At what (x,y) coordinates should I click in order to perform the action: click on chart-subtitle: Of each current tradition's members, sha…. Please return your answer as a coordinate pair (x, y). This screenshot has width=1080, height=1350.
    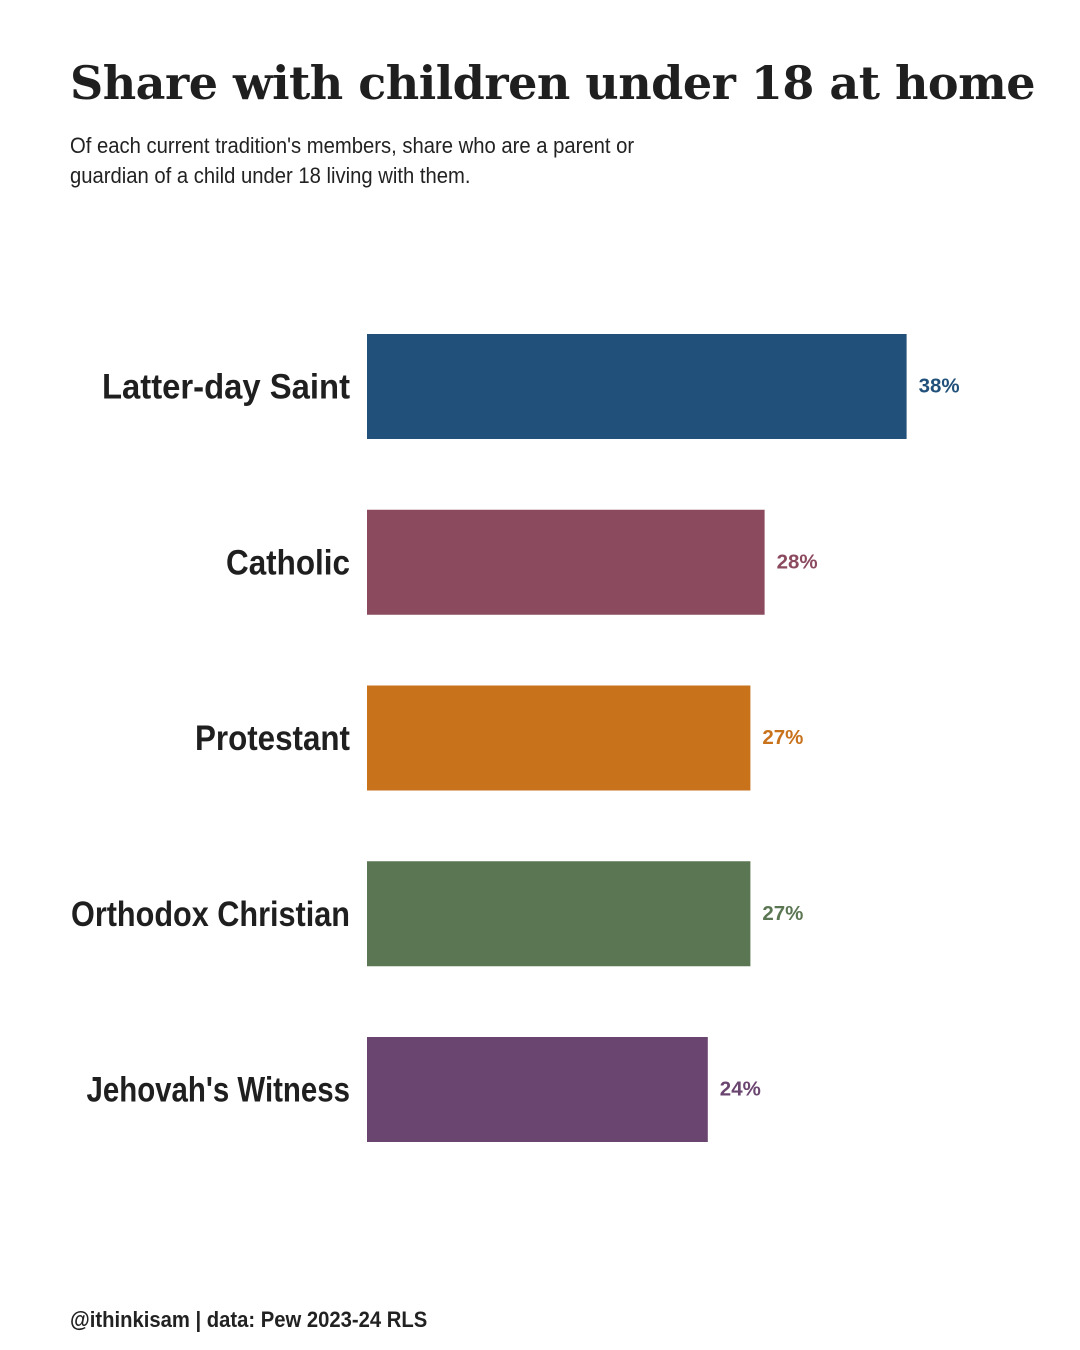
    Looking at the image, I should click on (352, 160).